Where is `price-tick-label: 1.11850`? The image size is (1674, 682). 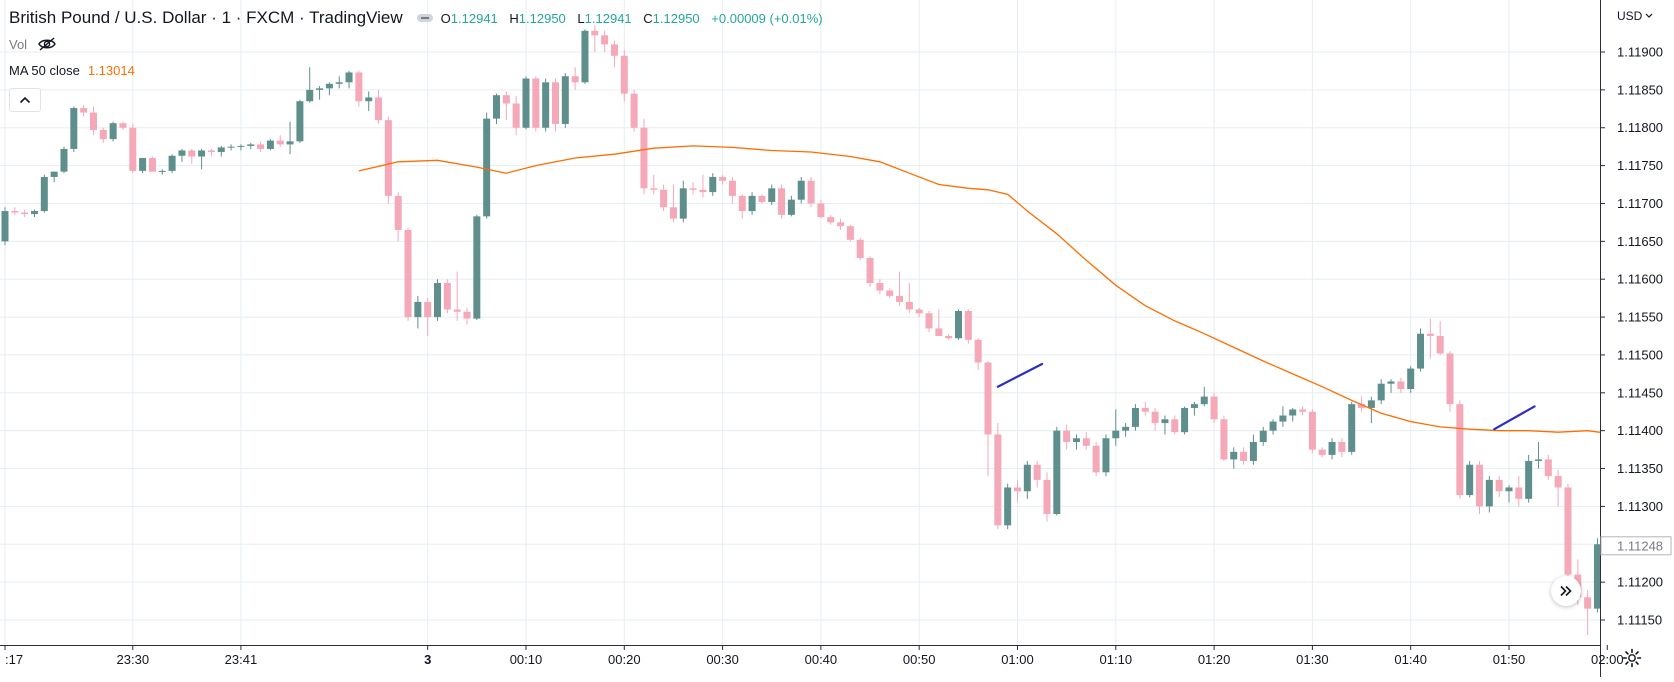
price-tick-label: 1.11850 is located at coordinates (1640, 89).